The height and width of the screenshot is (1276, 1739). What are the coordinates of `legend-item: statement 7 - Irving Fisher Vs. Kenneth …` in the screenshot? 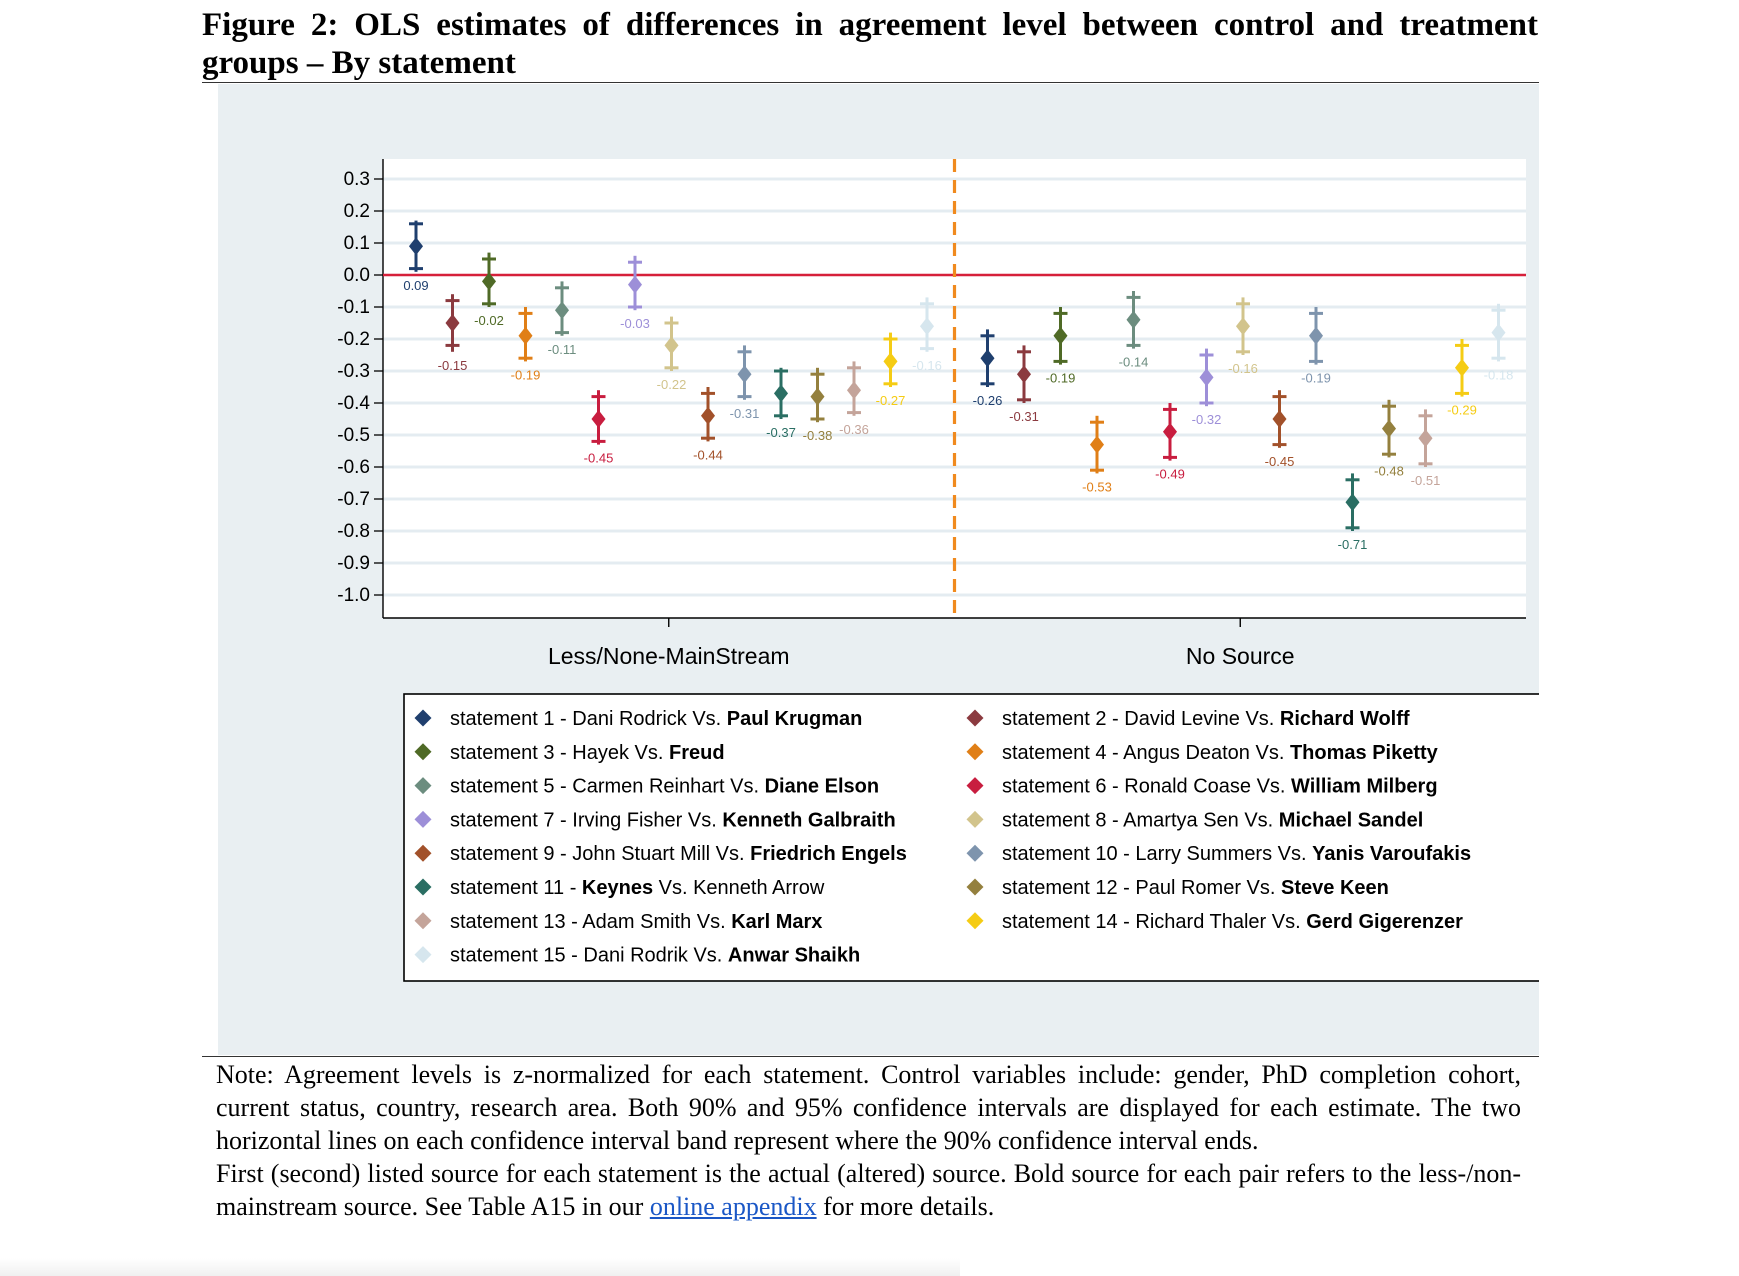 It's located at (655, 820).